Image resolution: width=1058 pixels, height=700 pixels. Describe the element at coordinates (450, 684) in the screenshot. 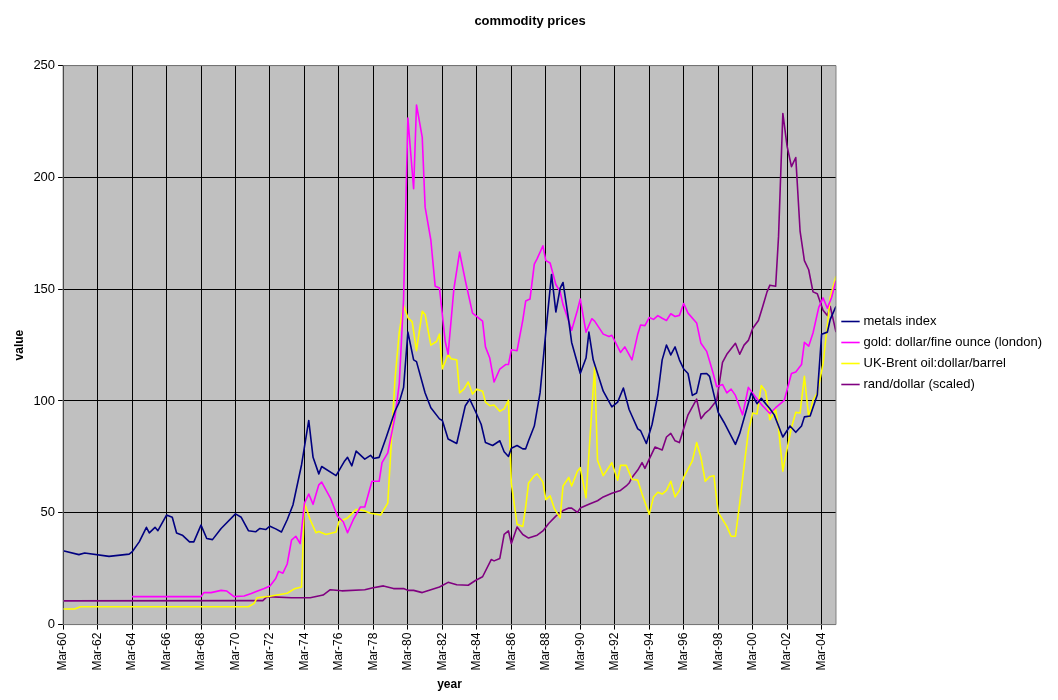

I see `x-axis-title: year` at that location.